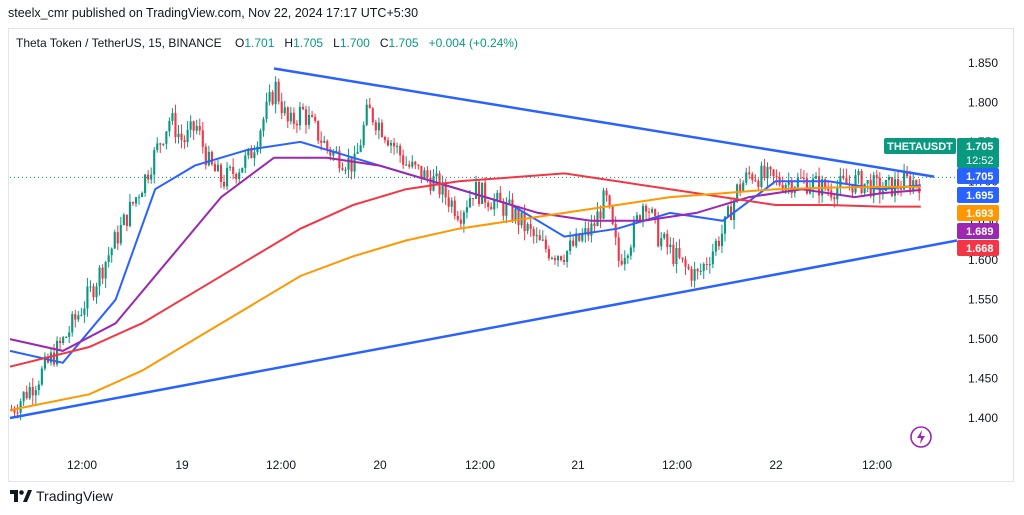 The image size is (1024, 515). I want to click on price-badge-value: 1.689, so click(980, 232).